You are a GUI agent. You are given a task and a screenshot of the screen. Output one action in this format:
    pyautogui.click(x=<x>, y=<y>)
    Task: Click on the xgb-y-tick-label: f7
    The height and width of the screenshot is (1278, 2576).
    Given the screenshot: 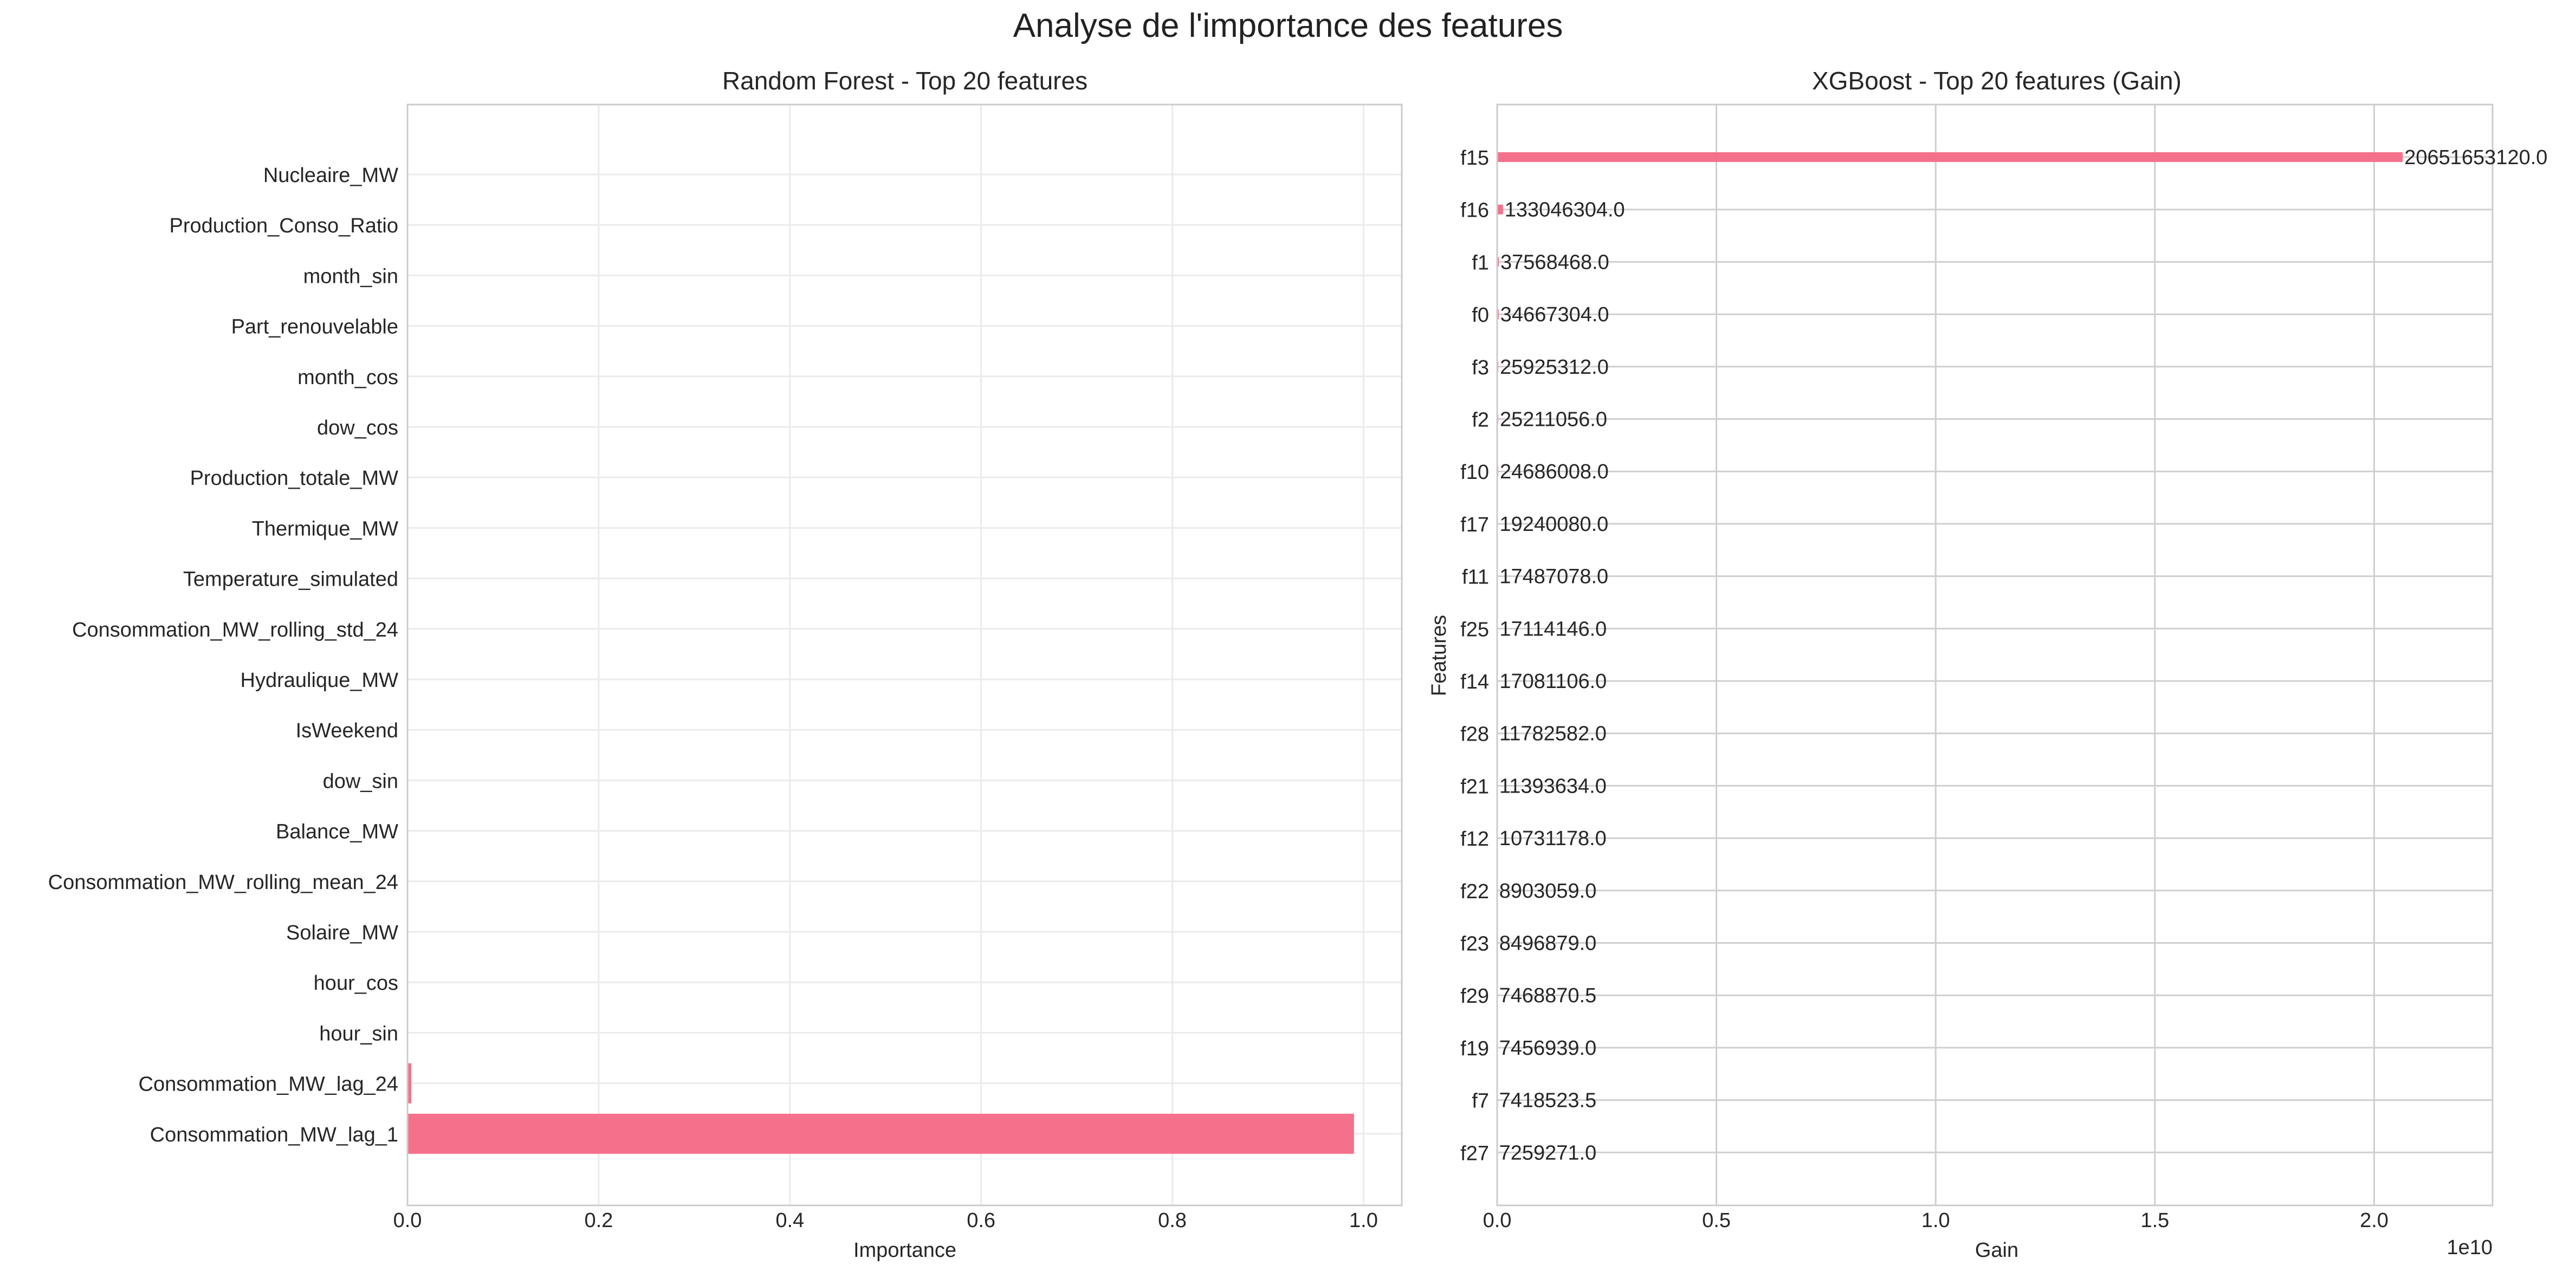 What is the action you would take?
    pyautogui.click(x=1480, y=1102)
    